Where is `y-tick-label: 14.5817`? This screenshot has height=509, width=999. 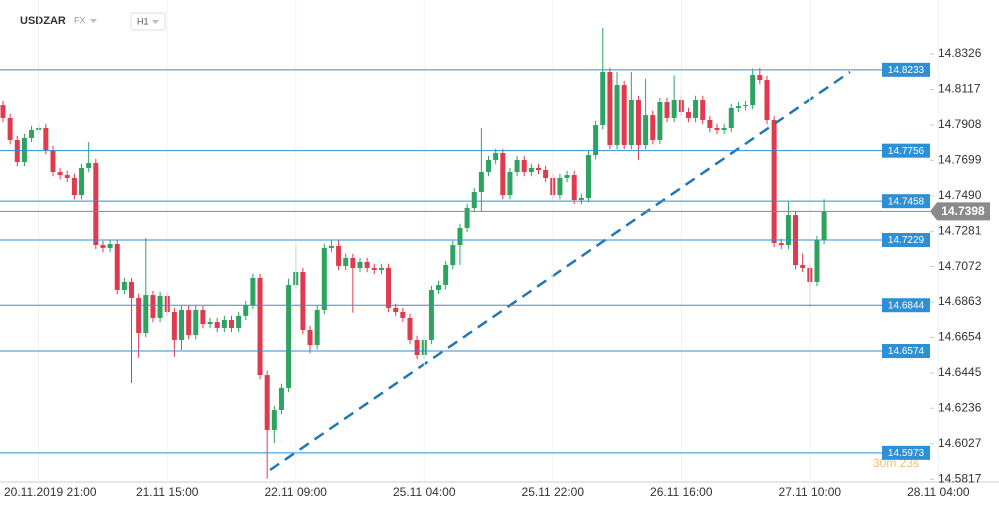
y-tick-label: 14.5817 is located at coordinates (960, 478).